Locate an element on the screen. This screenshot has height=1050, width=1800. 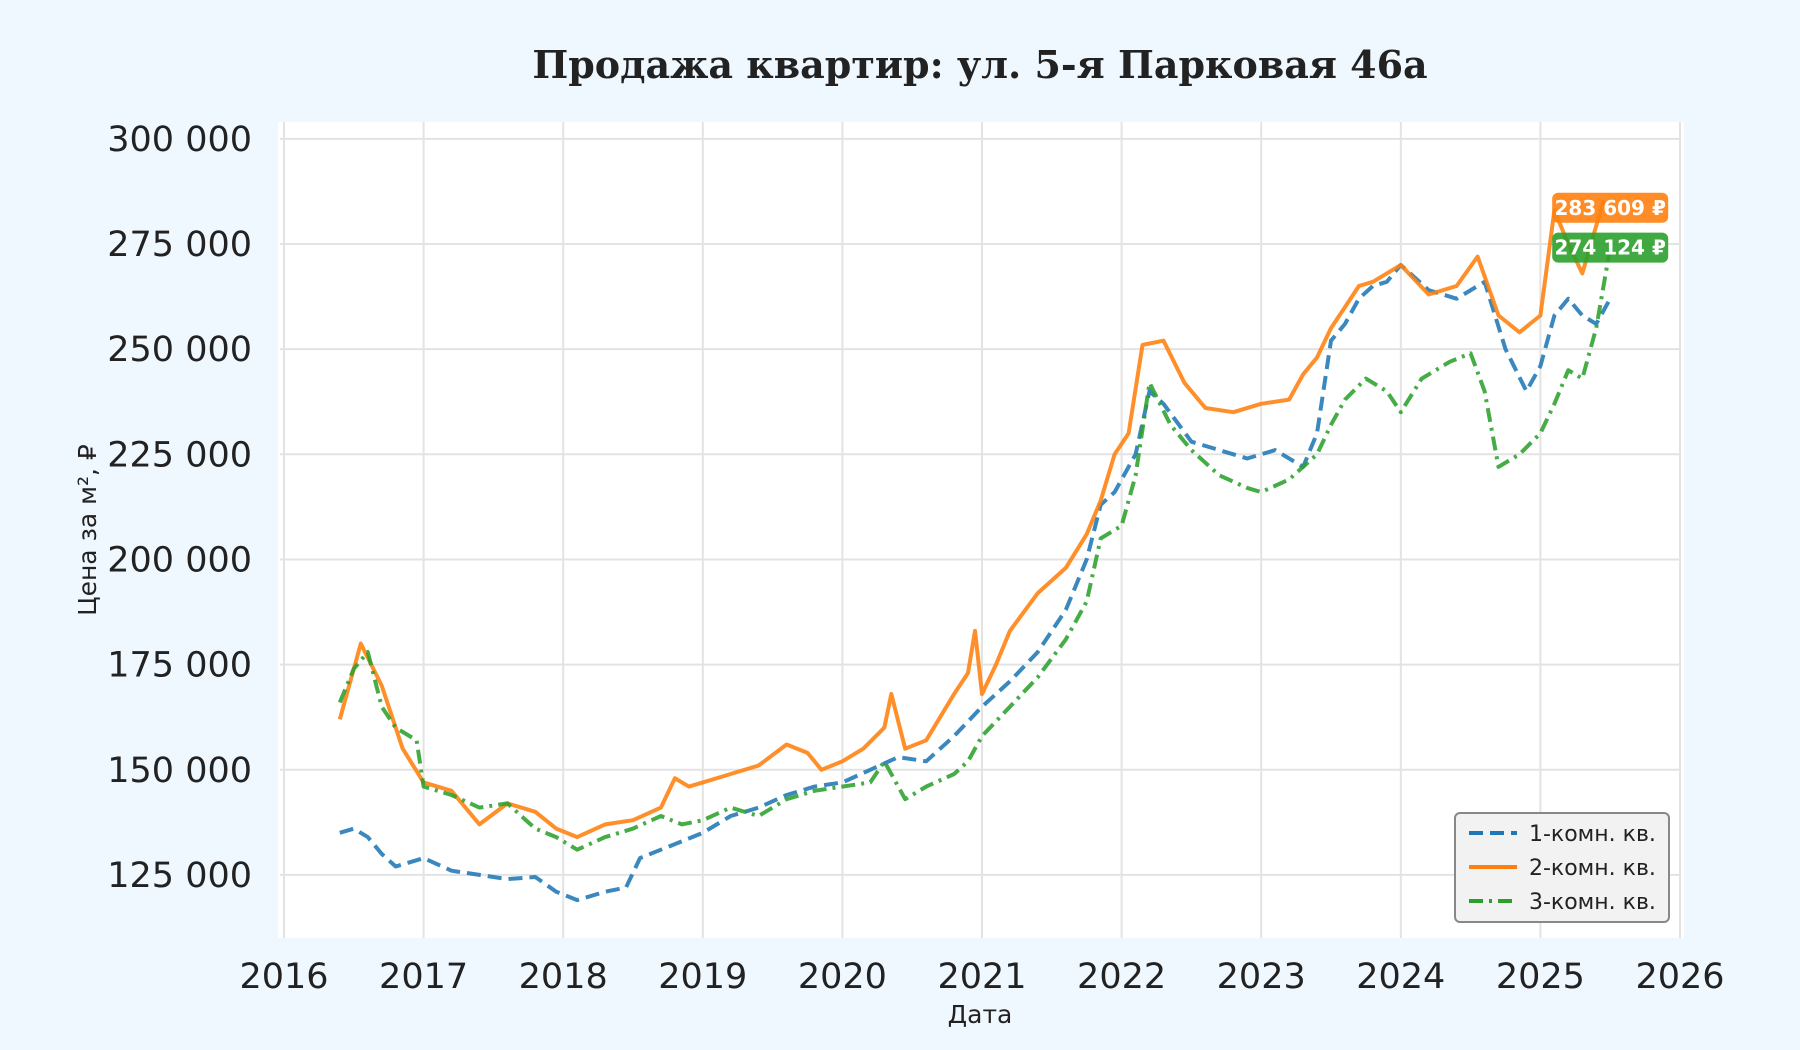
y-tick-label: 200 000 is located at coordinates (179, 560).